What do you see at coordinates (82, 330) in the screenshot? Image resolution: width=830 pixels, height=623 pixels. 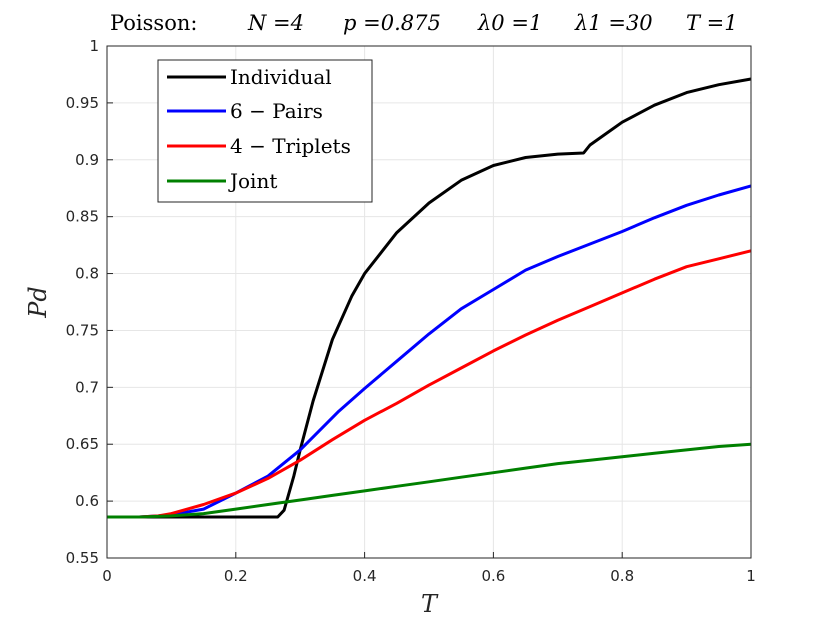 I see `y-tick-label: 0.75` at bounding box center [82, 330].